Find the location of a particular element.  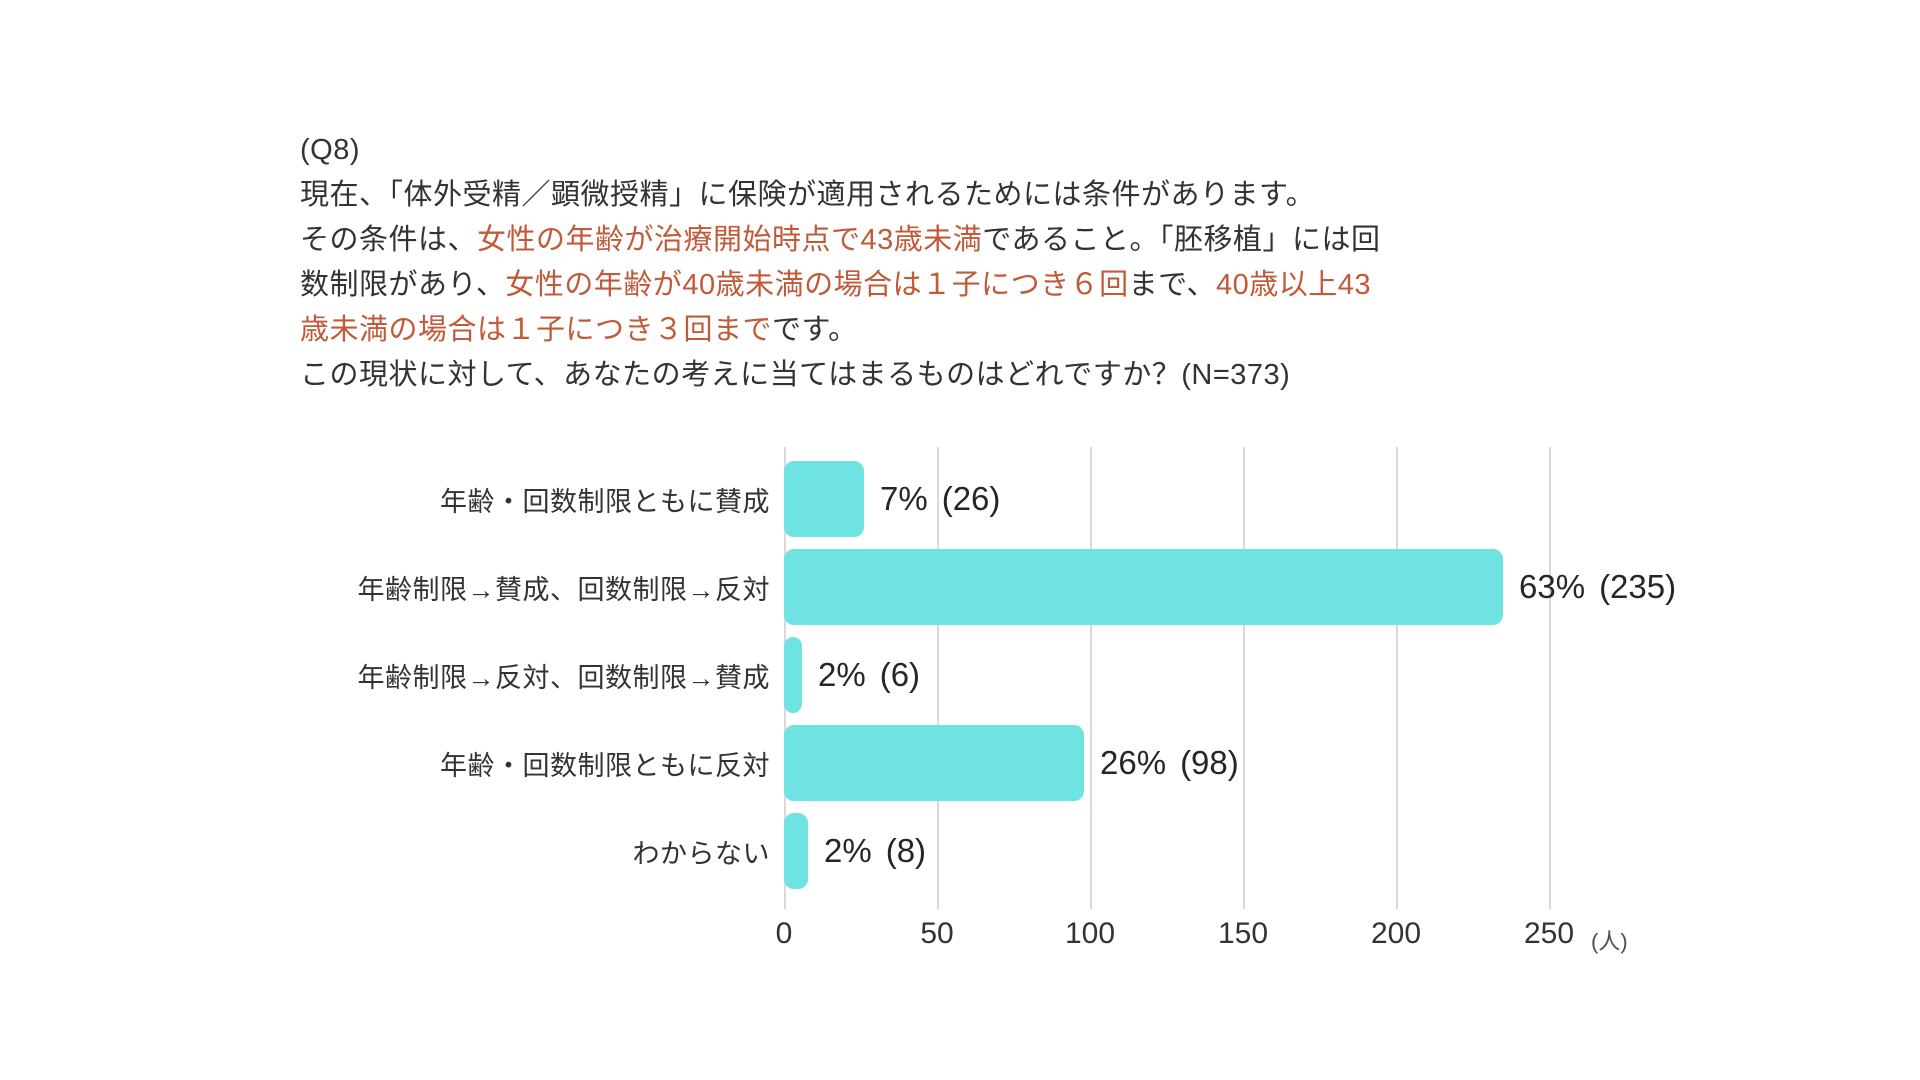

x-tick-label: 50 is located at coordinates (937, 933).